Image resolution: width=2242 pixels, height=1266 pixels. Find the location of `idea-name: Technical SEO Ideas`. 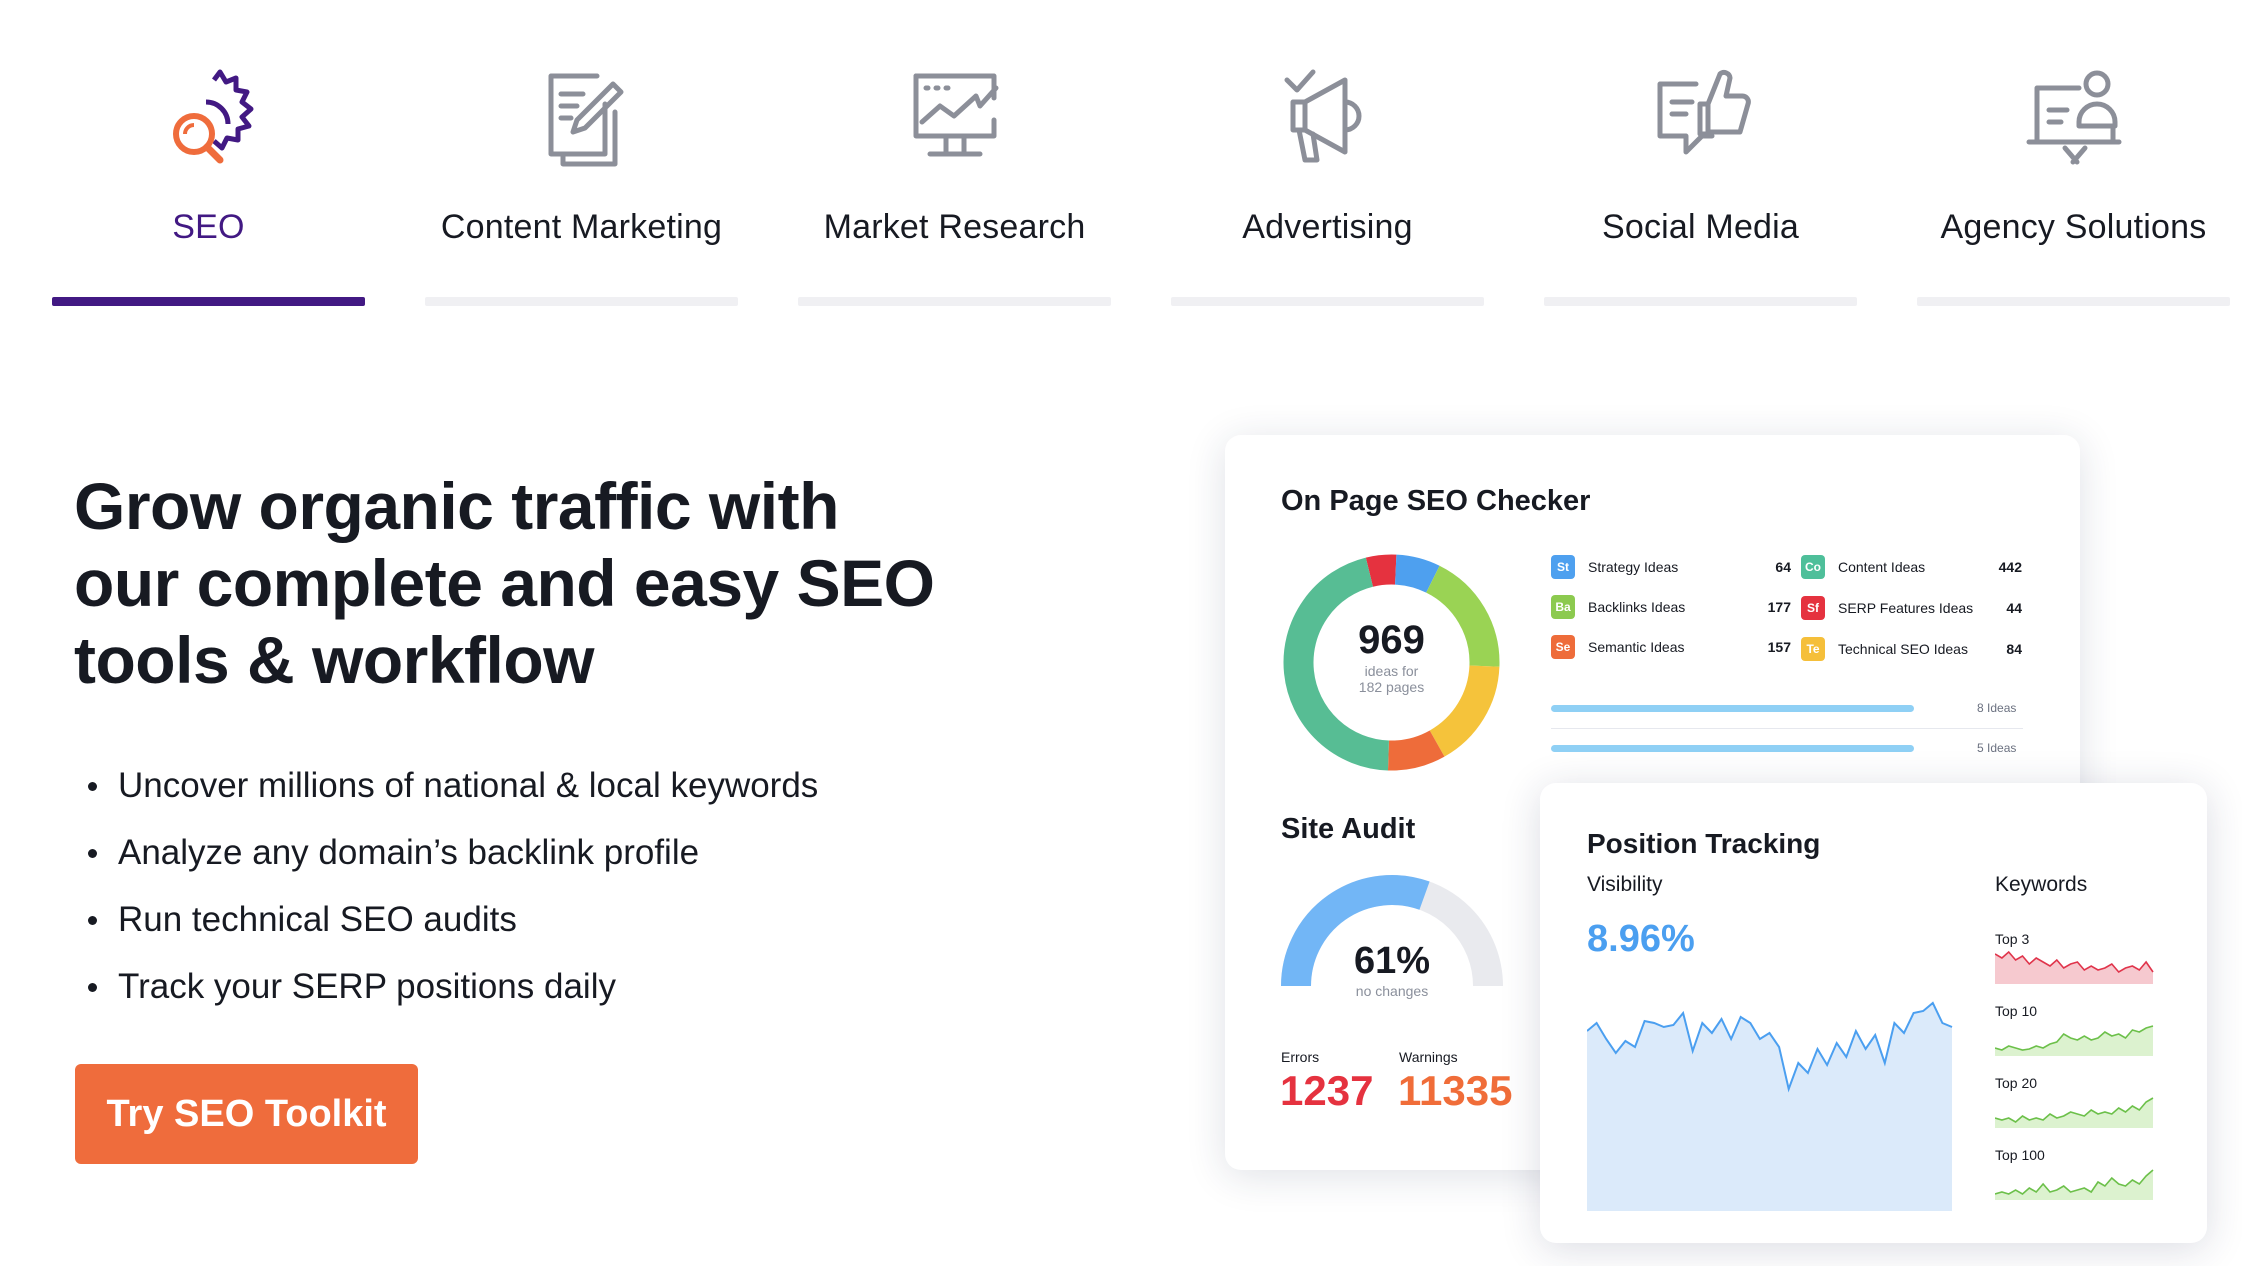

idea-name: Technical SEO Ideas is located at coordinates (1903, 649).